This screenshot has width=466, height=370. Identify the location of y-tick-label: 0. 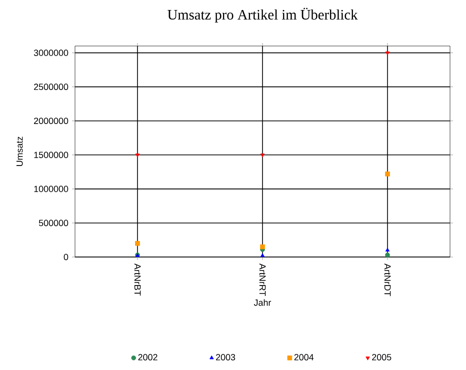
(66, 257).